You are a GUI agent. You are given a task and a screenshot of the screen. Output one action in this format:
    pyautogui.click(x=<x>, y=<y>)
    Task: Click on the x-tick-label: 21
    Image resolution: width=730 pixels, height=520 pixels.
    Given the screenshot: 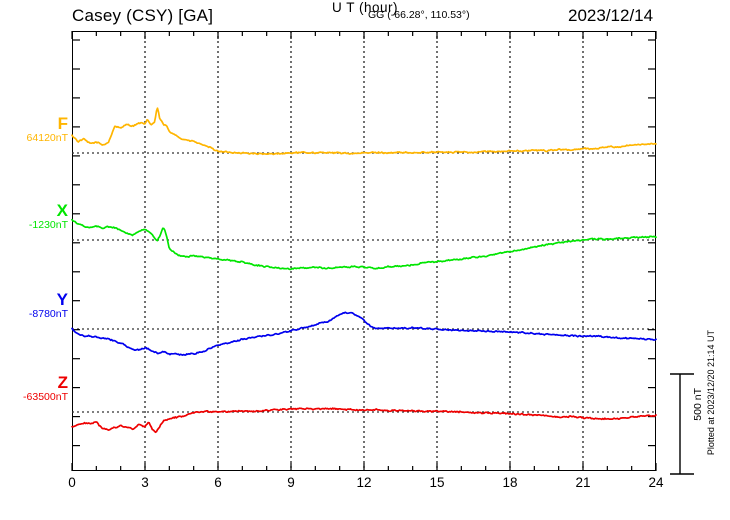 What is the action you would take?
    pyautogui.click(x=583, y=482)
    